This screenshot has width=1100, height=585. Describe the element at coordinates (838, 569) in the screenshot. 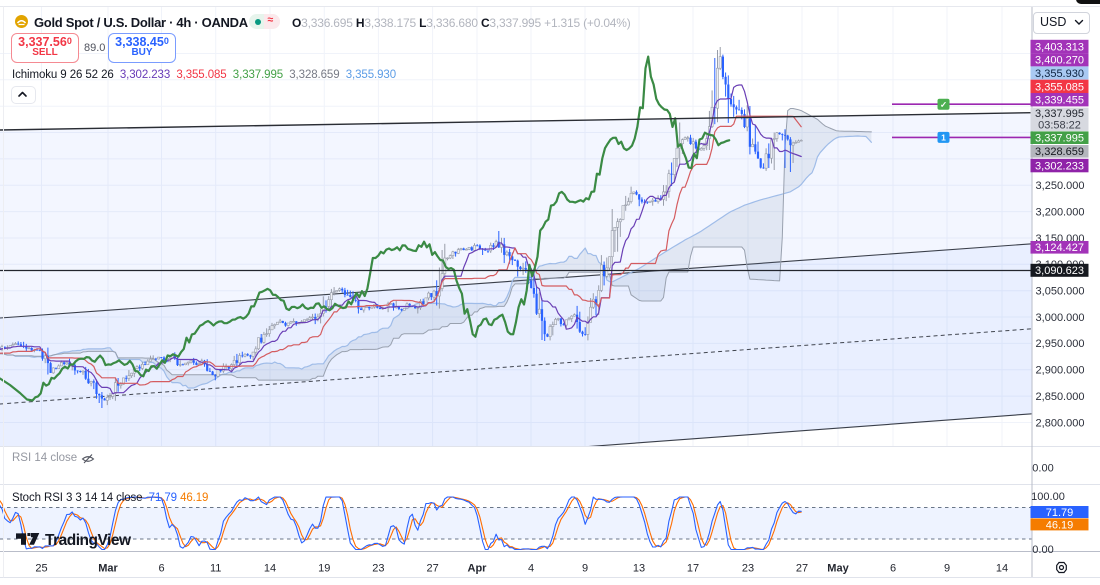

I see `svg-text: May` at that location.